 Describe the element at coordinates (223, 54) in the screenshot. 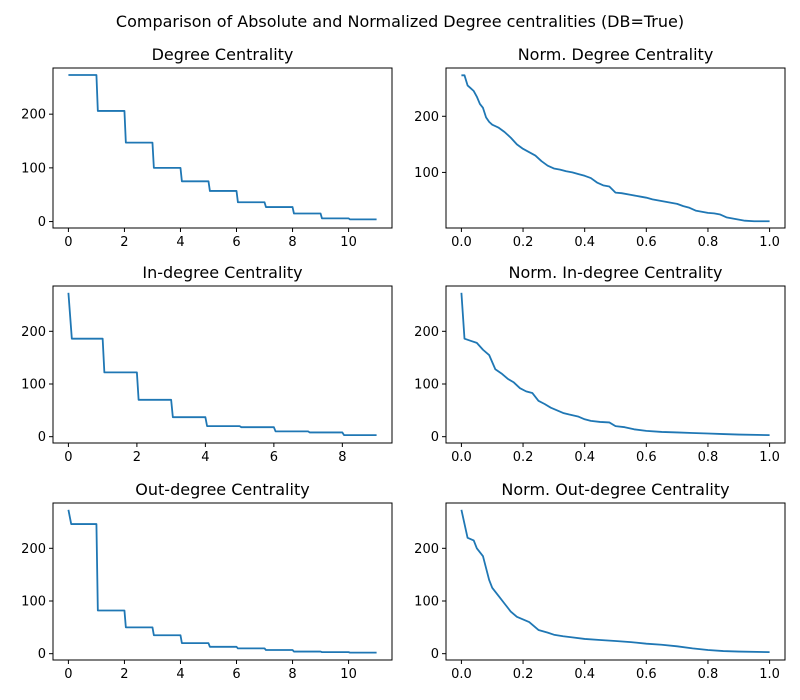

I see `subplot-title: Degree Centrality` at that location.